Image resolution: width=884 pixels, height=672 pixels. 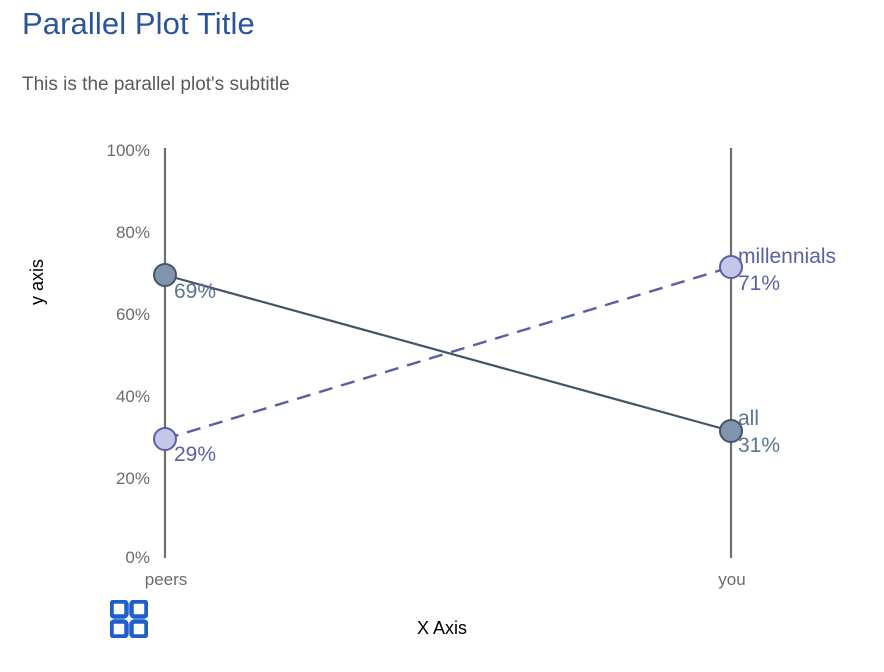 I want to click on data-point-millennials-you, so click(x=731, y=267).